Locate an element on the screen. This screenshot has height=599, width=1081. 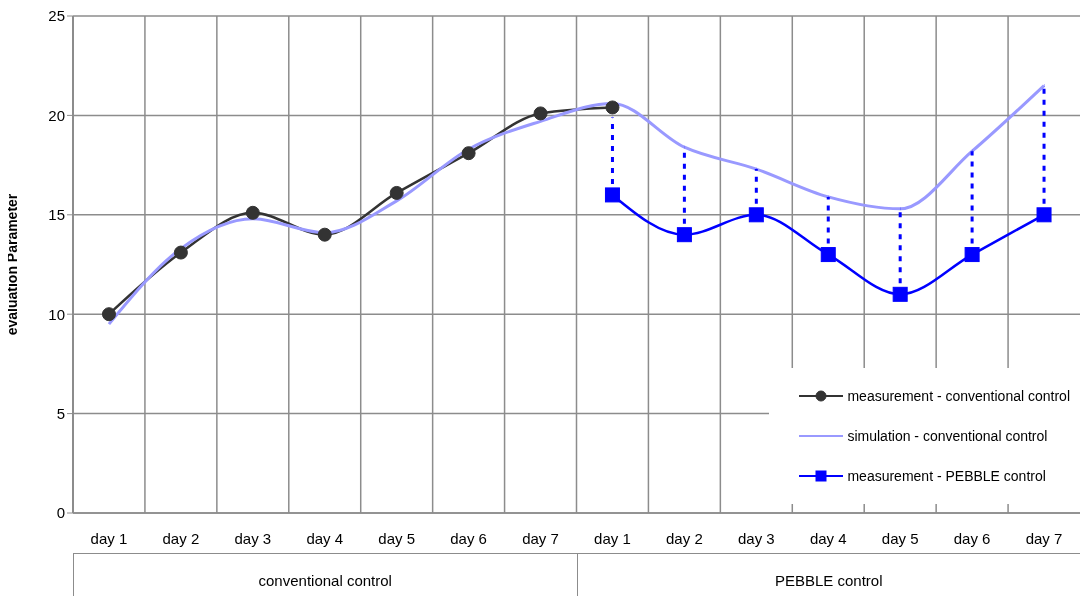
legend-label: measurement - PEBBLE control is located at coordinates (946, 476).